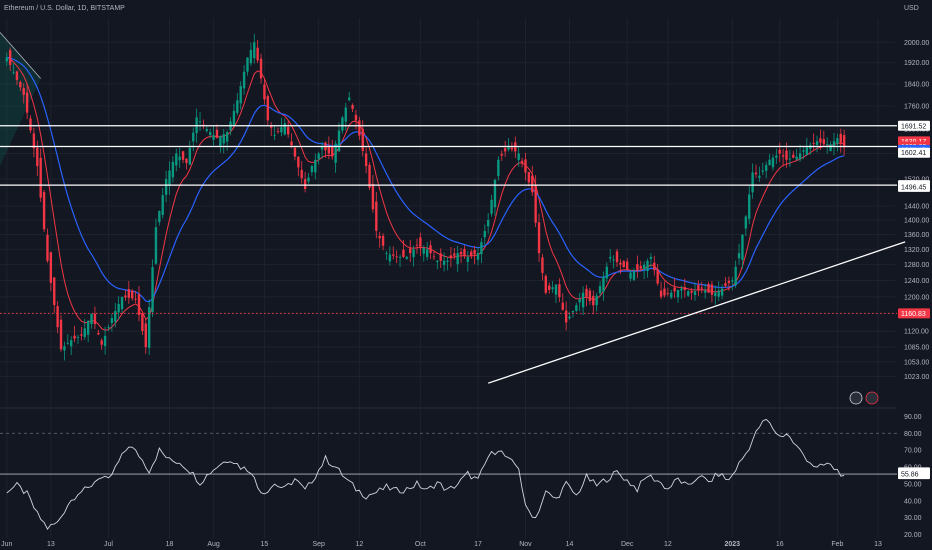  Describe the element at coordinates (525, 544) in the screenshot. I see `time-tick-label: Nov` at that location.